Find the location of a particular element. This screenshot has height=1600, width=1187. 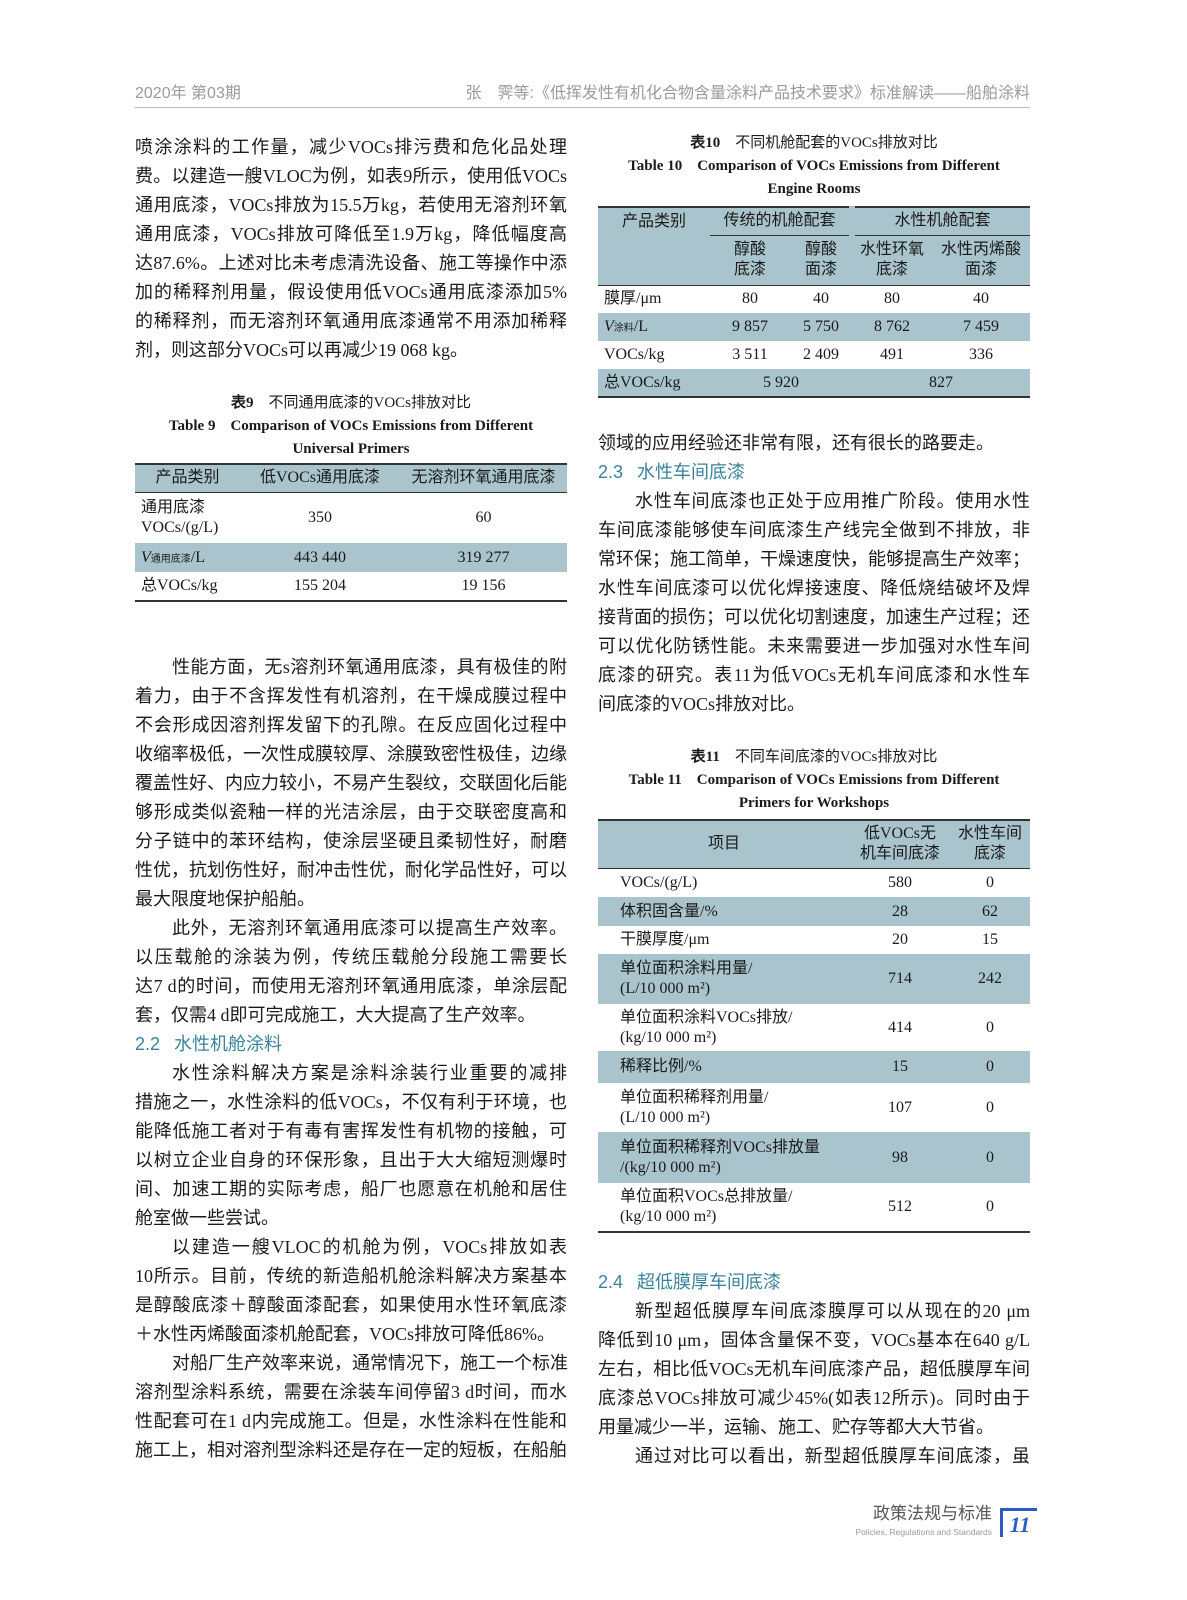

table-header: 水性环氧 底漆 is located at coordinates (892, 259).